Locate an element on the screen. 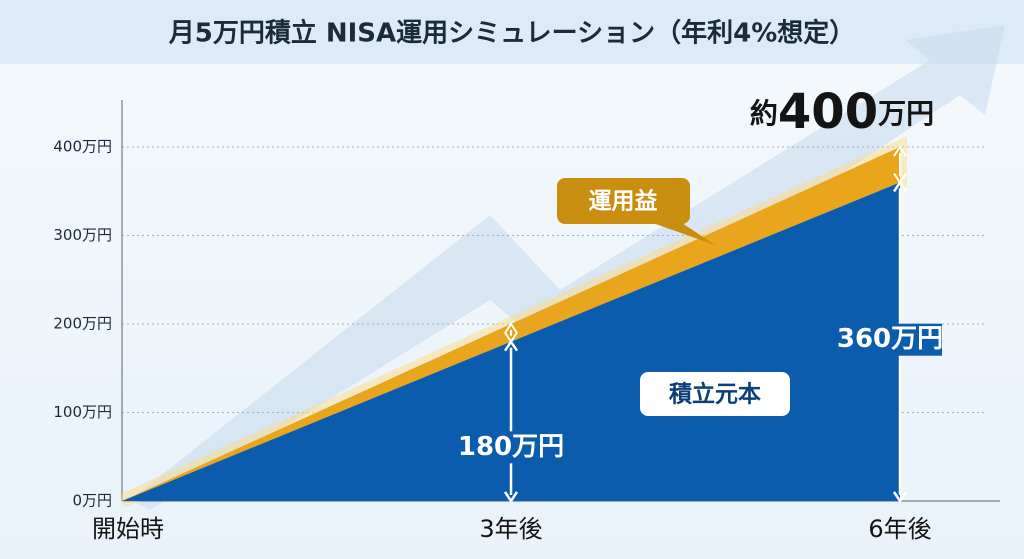 This screenshot has width=1024, height=559. data-label: 360万円 is located at coordinates (890, 339).